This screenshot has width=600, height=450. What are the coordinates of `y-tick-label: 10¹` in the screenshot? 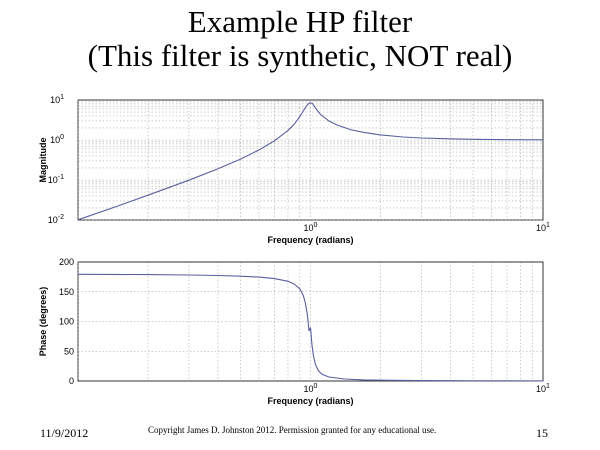 It's located at (57, 99).